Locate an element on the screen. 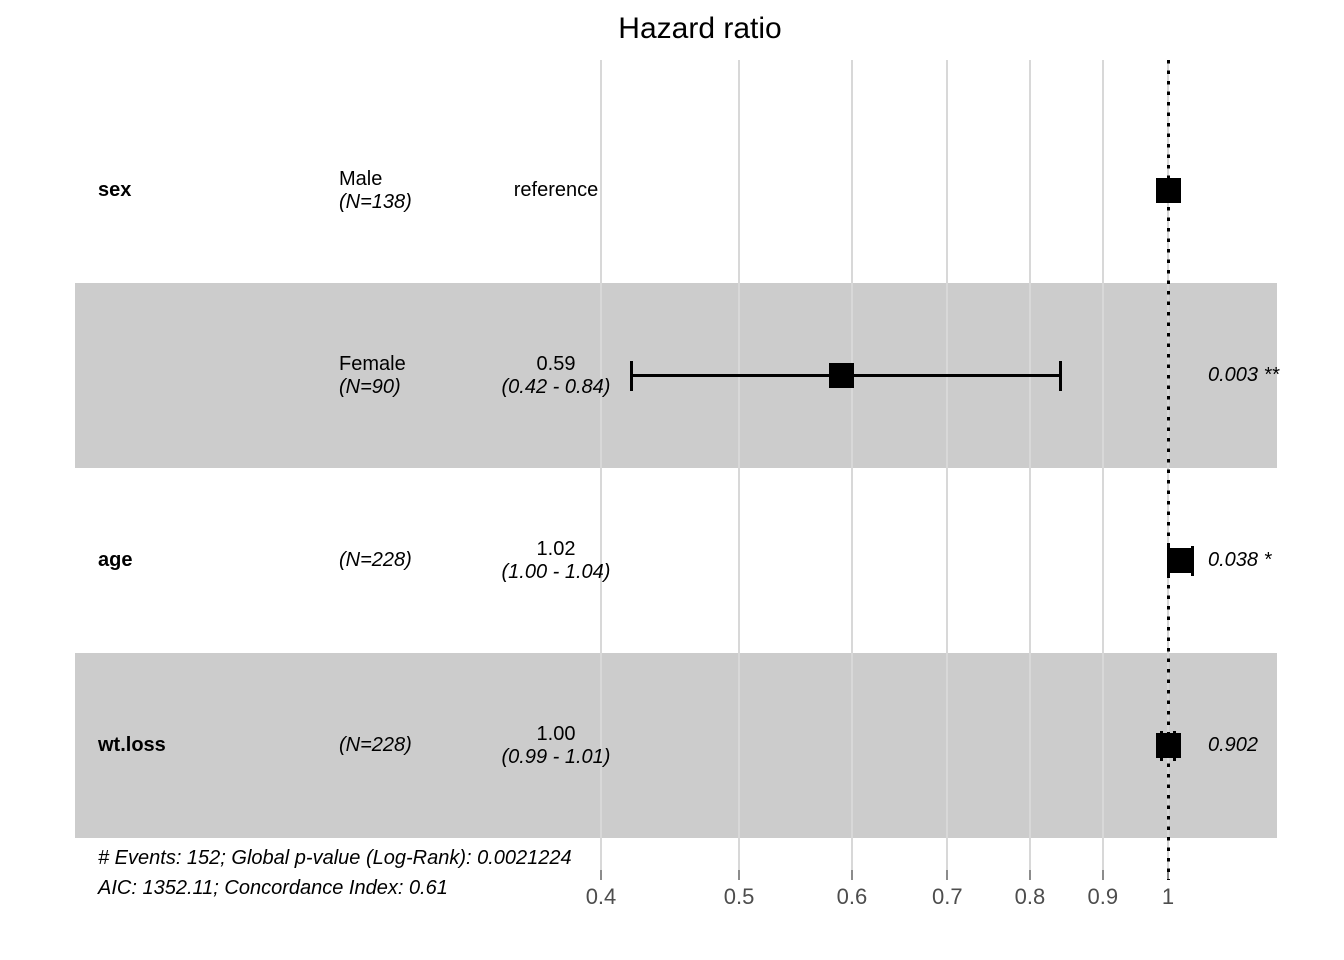  ci-label: (0.42 - 0.84) is located at coordinates (556, 386).